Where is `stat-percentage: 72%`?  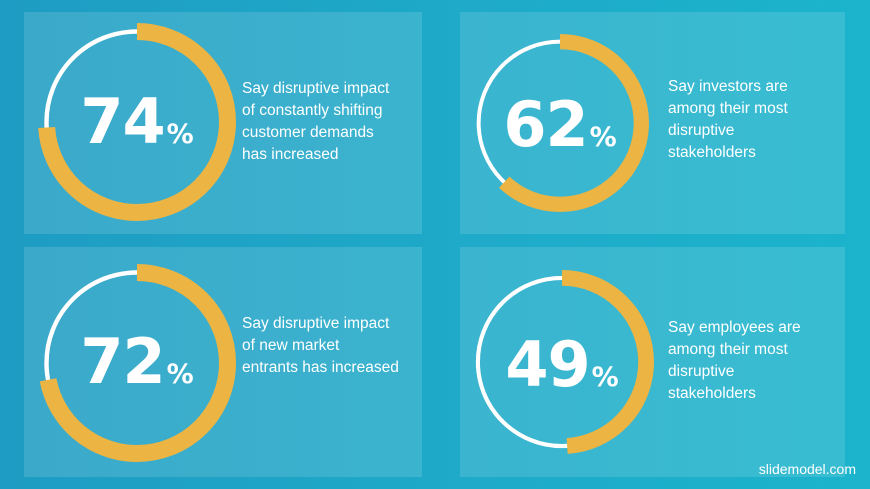
stat-percentage: 72% is located at coordinates (137, 362).